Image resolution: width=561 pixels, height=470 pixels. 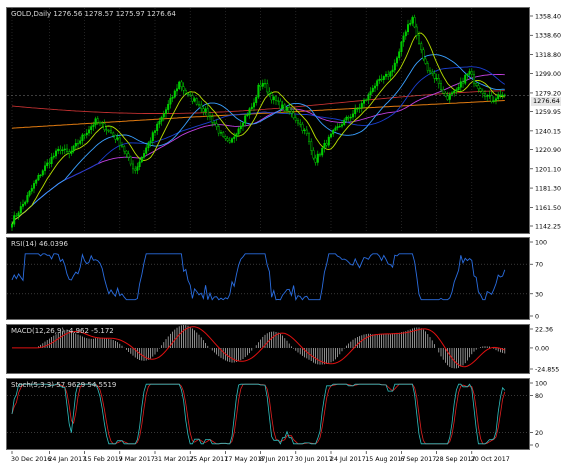 What do you see at coordinates (548, 150) in the screenshot?
I see `price-tick-label: 1220.90` at bounding box center [548, 150].